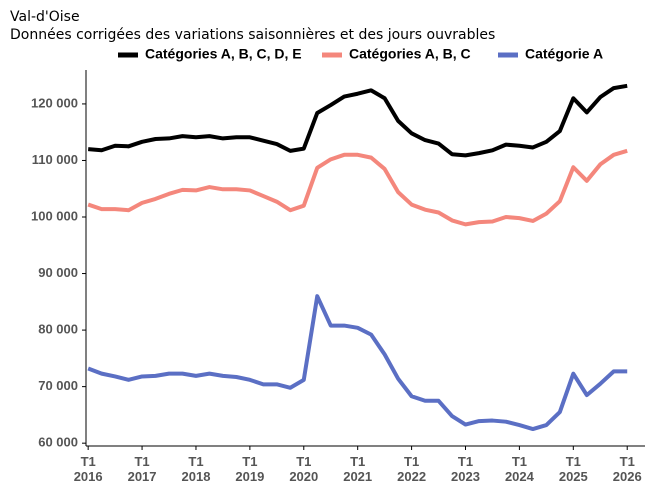 The image size is (654, 489). What do you see at coordinates (357, 469) in the screenshot?
I see `x-tick-label: T1 2021` at bounding box center [357, 469].